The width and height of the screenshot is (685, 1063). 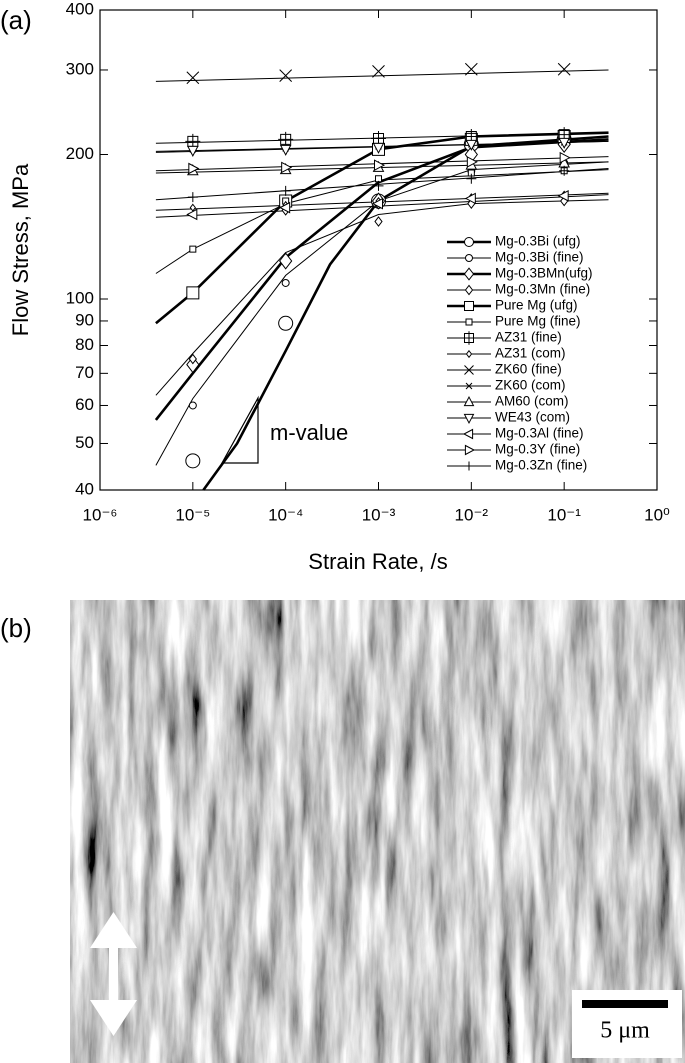 What do you see at coordinates (528, 337) in the screenshot?
I see `legend-label: AZ31 (fine)` at bounding box center [528, 337].